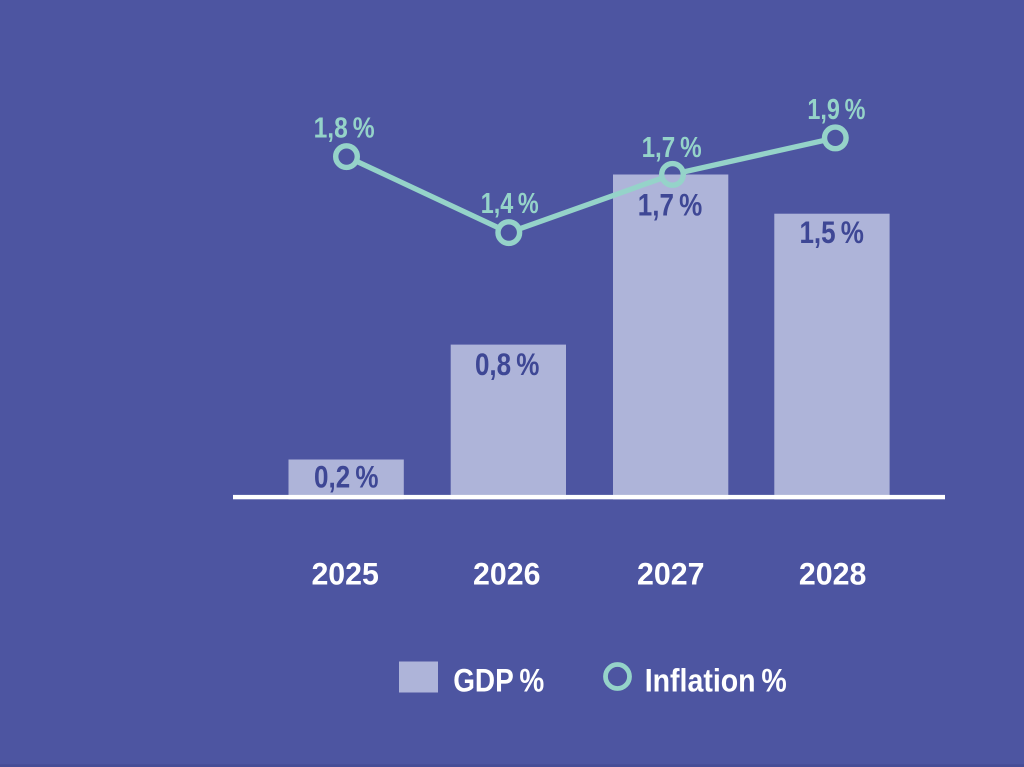  Describe the element at coordinates (836, 110) in the screenshot. I see `svg-text: 1,9 %` at that location.